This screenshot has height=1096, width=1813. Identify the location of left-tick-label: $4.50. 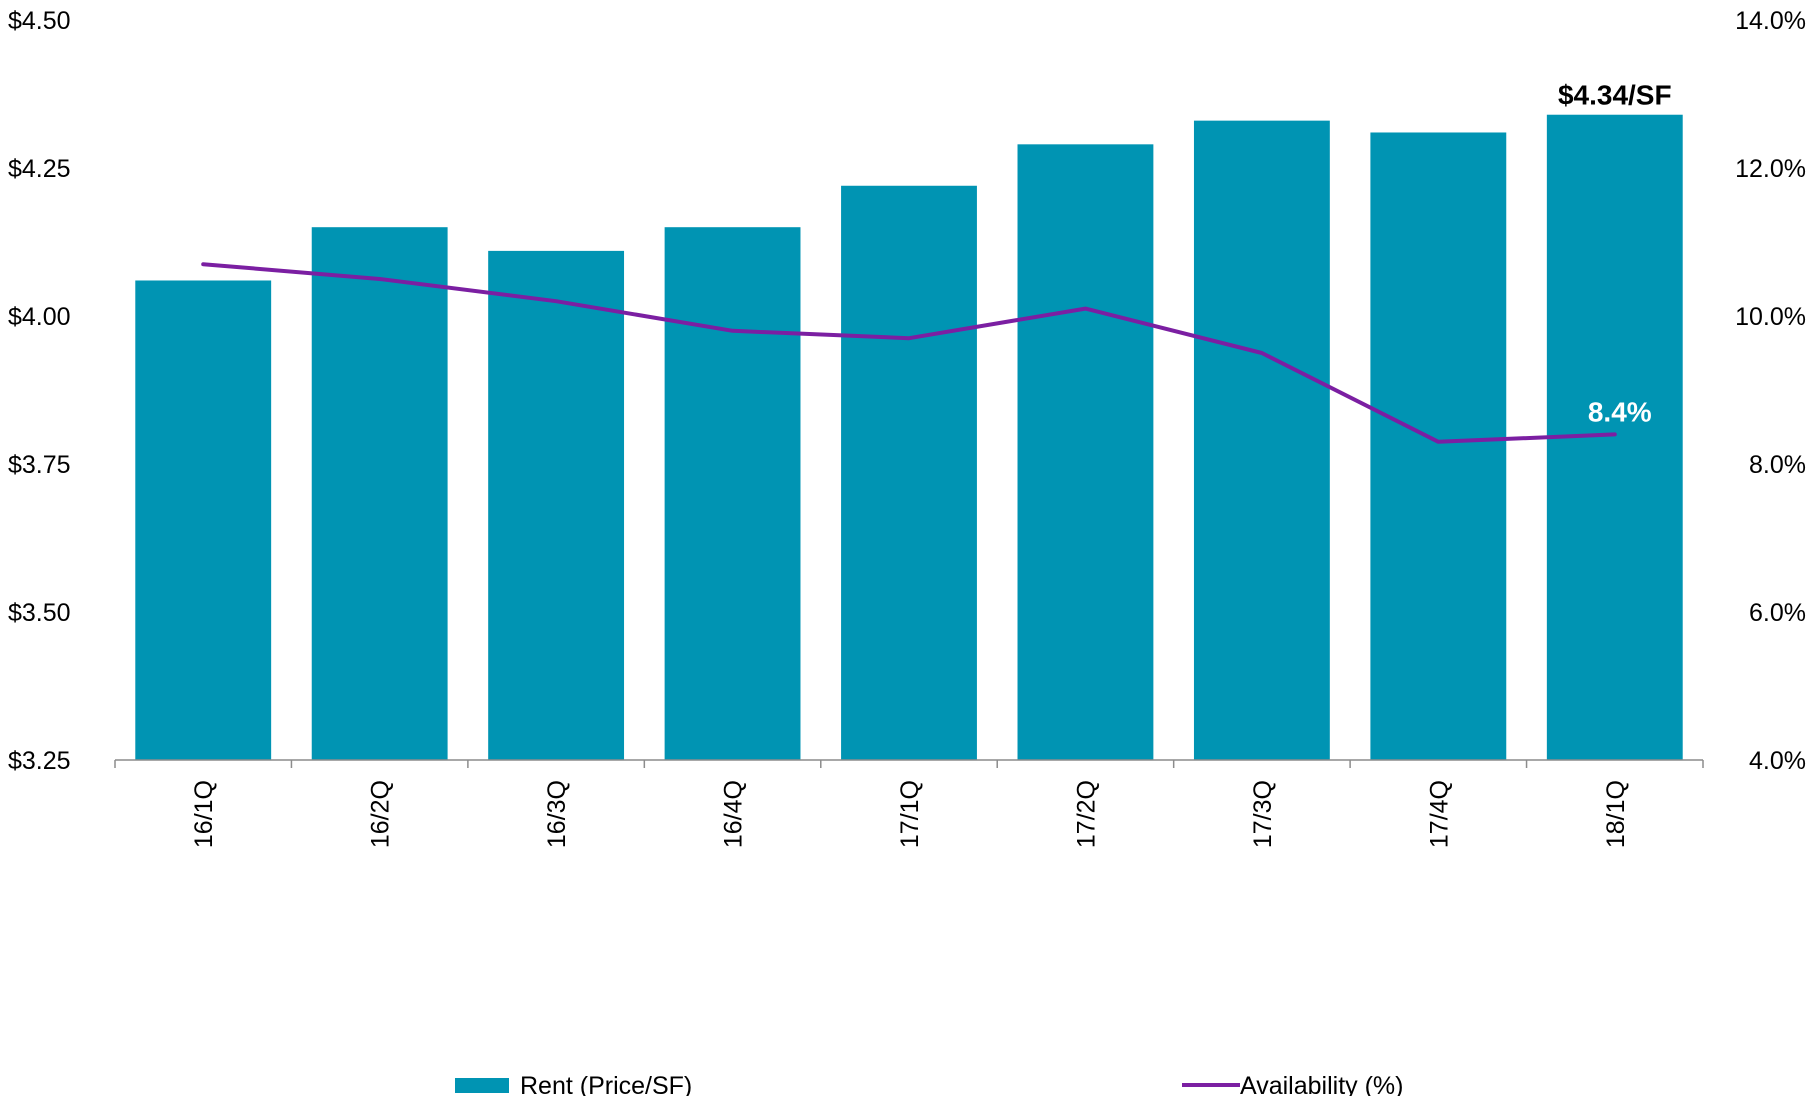
(39, 21).